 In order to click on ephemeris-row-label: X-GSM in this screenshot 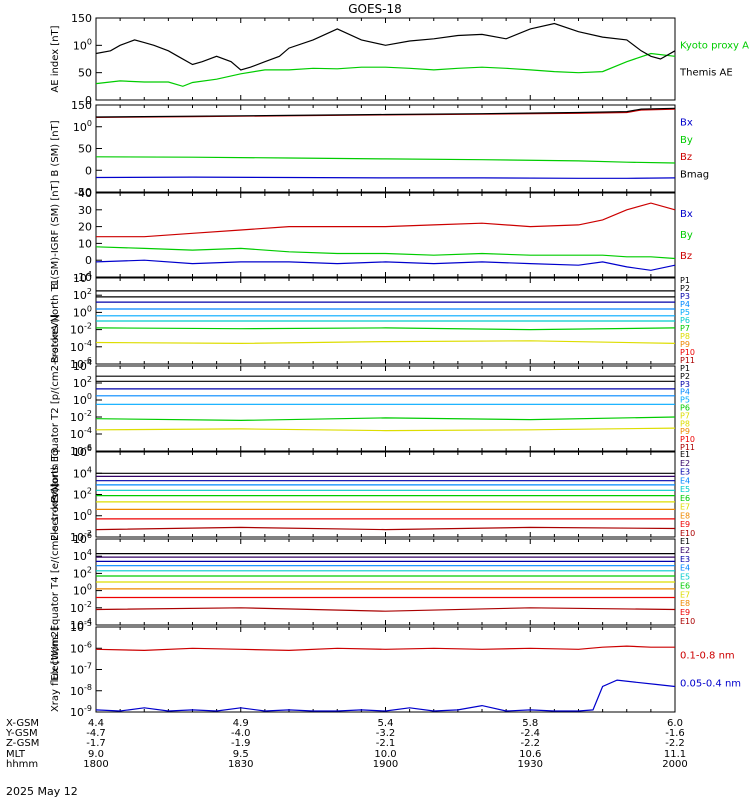, I will do `click(22, 723)`.